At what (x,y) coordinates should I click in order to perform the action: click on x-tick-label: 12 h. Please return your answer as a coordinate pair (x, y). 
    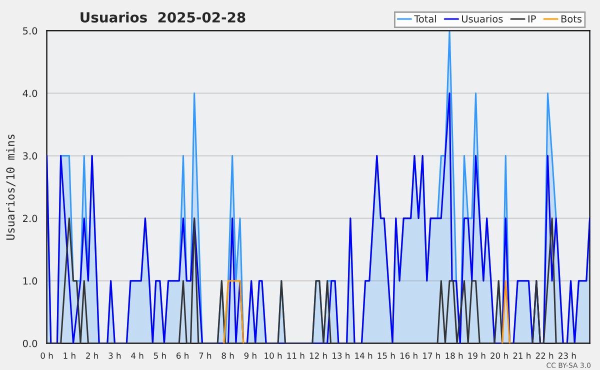
    Looking at the image, I should click on (318, 355).